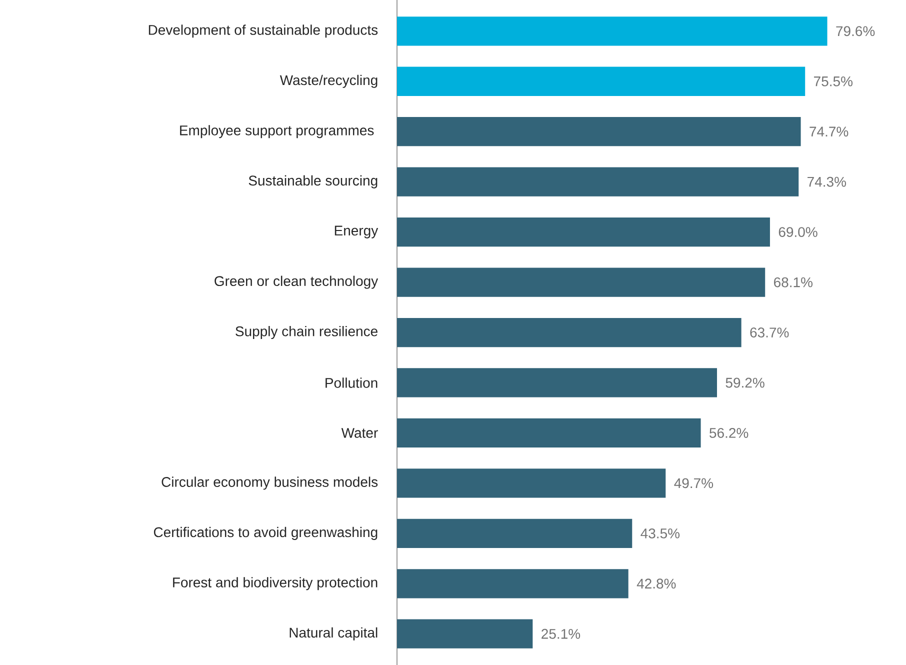 The width and height of the screenshot is (906, 665). I want to click on data-label: 74.7%, so click(829, 131).